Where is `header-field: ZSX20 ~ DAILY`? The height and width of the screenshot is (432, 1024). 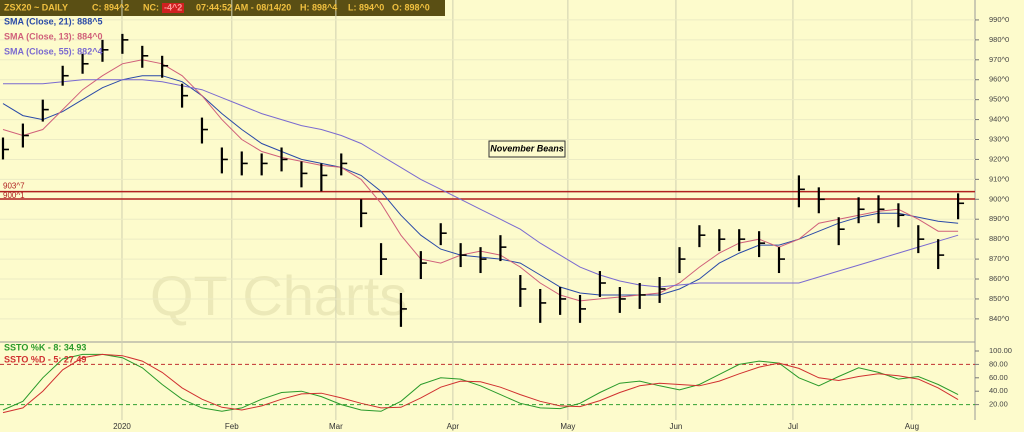 header-field: ZSX20 ~ DAILY is located at coordinates (36, 7).